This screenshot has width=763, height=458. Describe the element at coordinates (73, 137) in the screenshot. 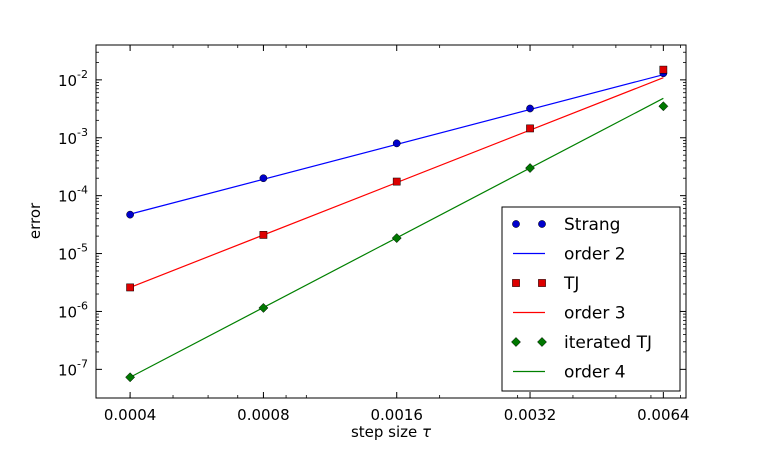

I see `y-tick-label: 10⁻³` at that location.